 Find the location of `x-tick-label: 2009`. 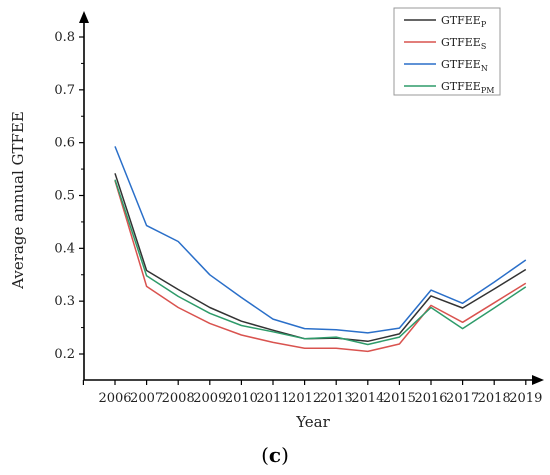

x-tick-label: 2009 is located at coordinates (209, 398).